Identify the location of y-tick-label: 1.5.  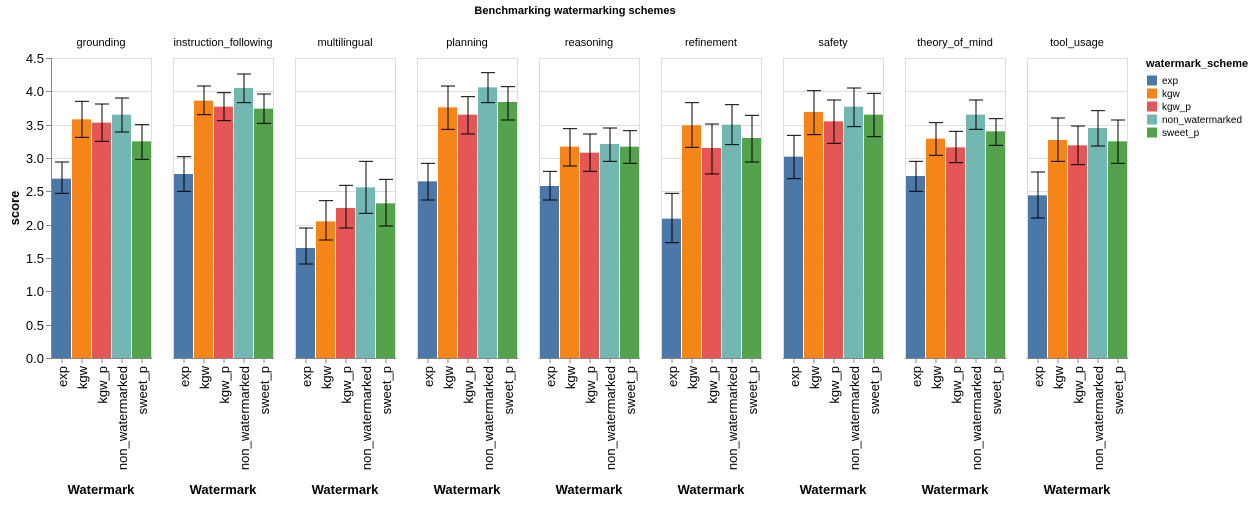
(35, 258).